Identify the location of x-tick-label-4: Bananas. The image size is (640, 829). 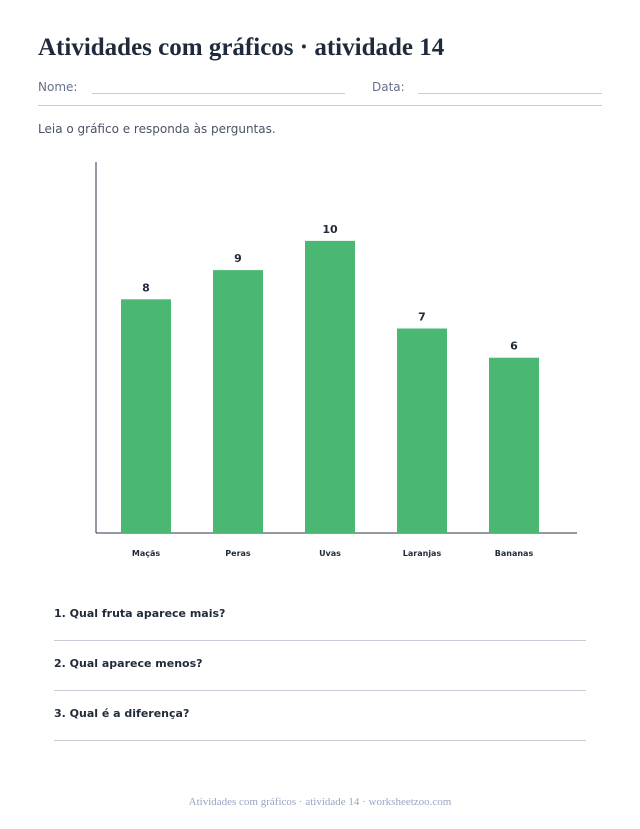
(514, 553).